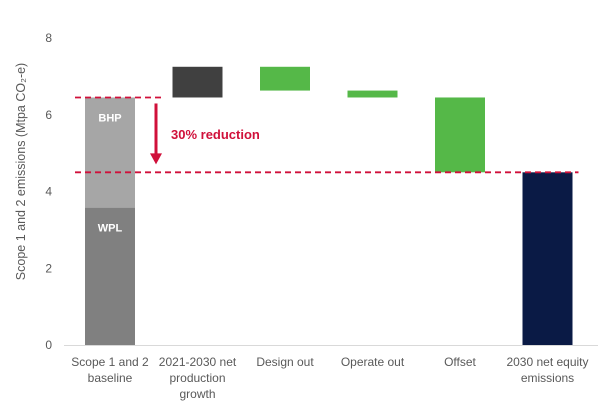  I want to click on x-tick-label: emissions, so click(547, 378).